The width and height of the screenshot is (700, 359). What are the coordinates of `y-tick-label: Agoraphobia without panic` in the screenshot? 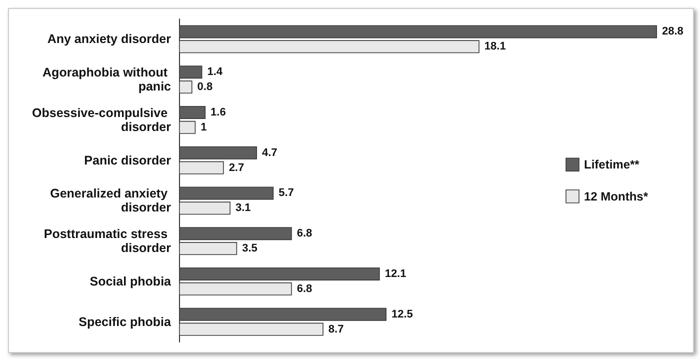 It's located at (107, 80).